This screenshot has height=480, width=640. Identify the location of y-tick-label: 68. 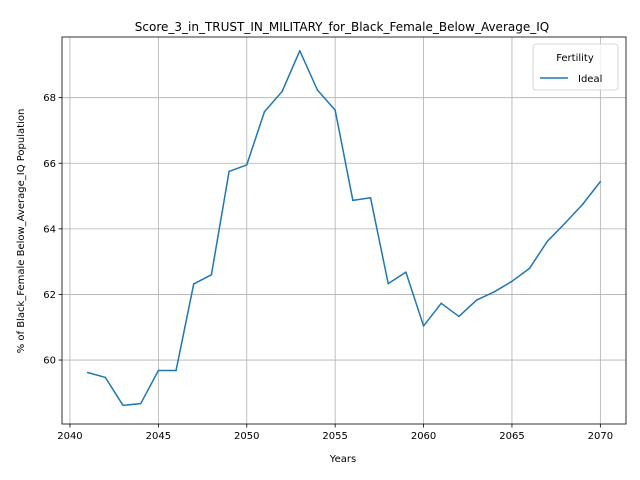
(49, 98).